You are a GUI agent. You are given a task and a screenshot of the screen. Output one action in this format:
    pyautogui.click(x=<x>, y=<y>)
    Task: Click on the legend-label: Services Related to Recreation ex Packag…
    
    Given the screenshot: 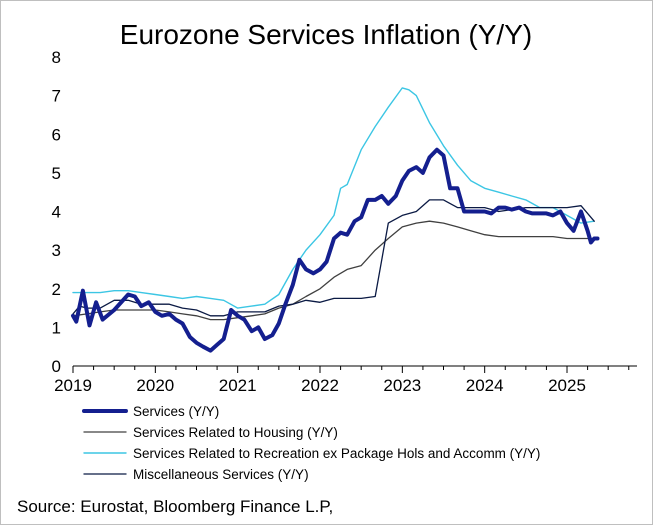 What is the action you would take?
    pyautogui.click(x=336, y=453)
    